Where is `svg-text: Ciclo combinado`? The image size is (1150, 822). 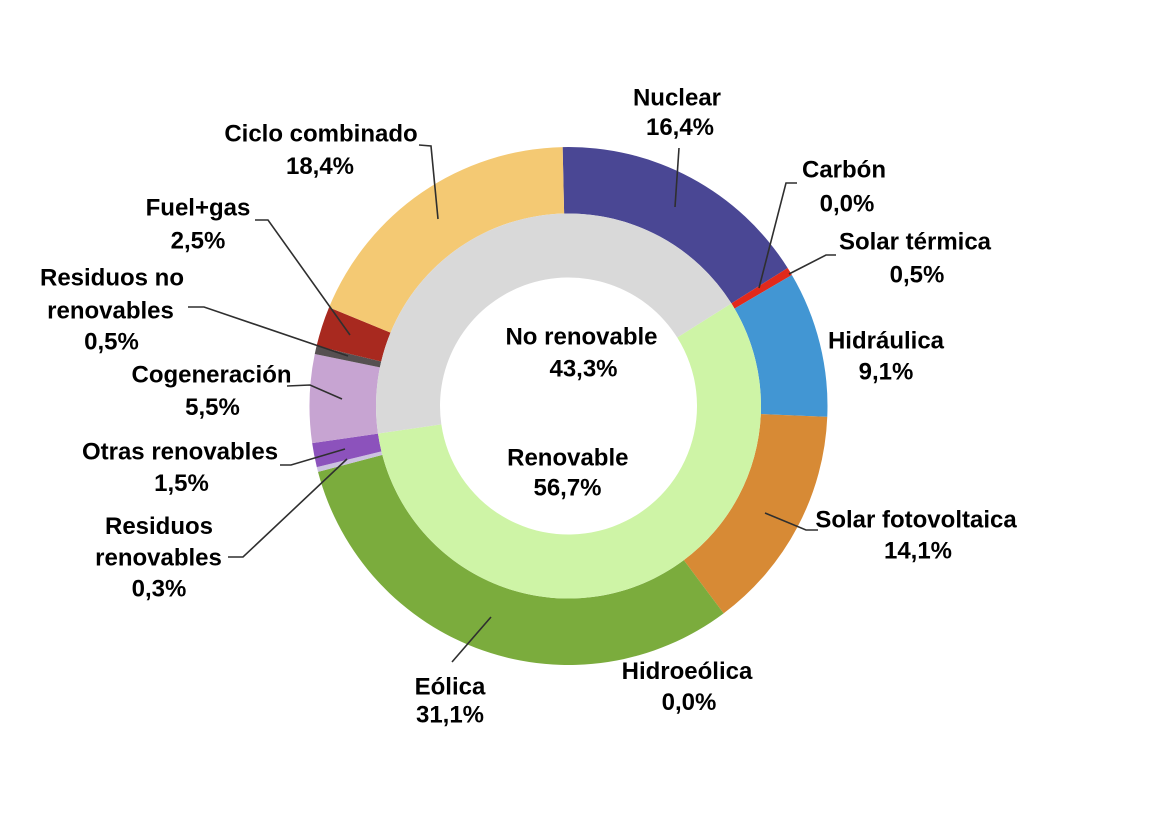 svg-text: Ciclo combinado is located at coordinates (320, 133).